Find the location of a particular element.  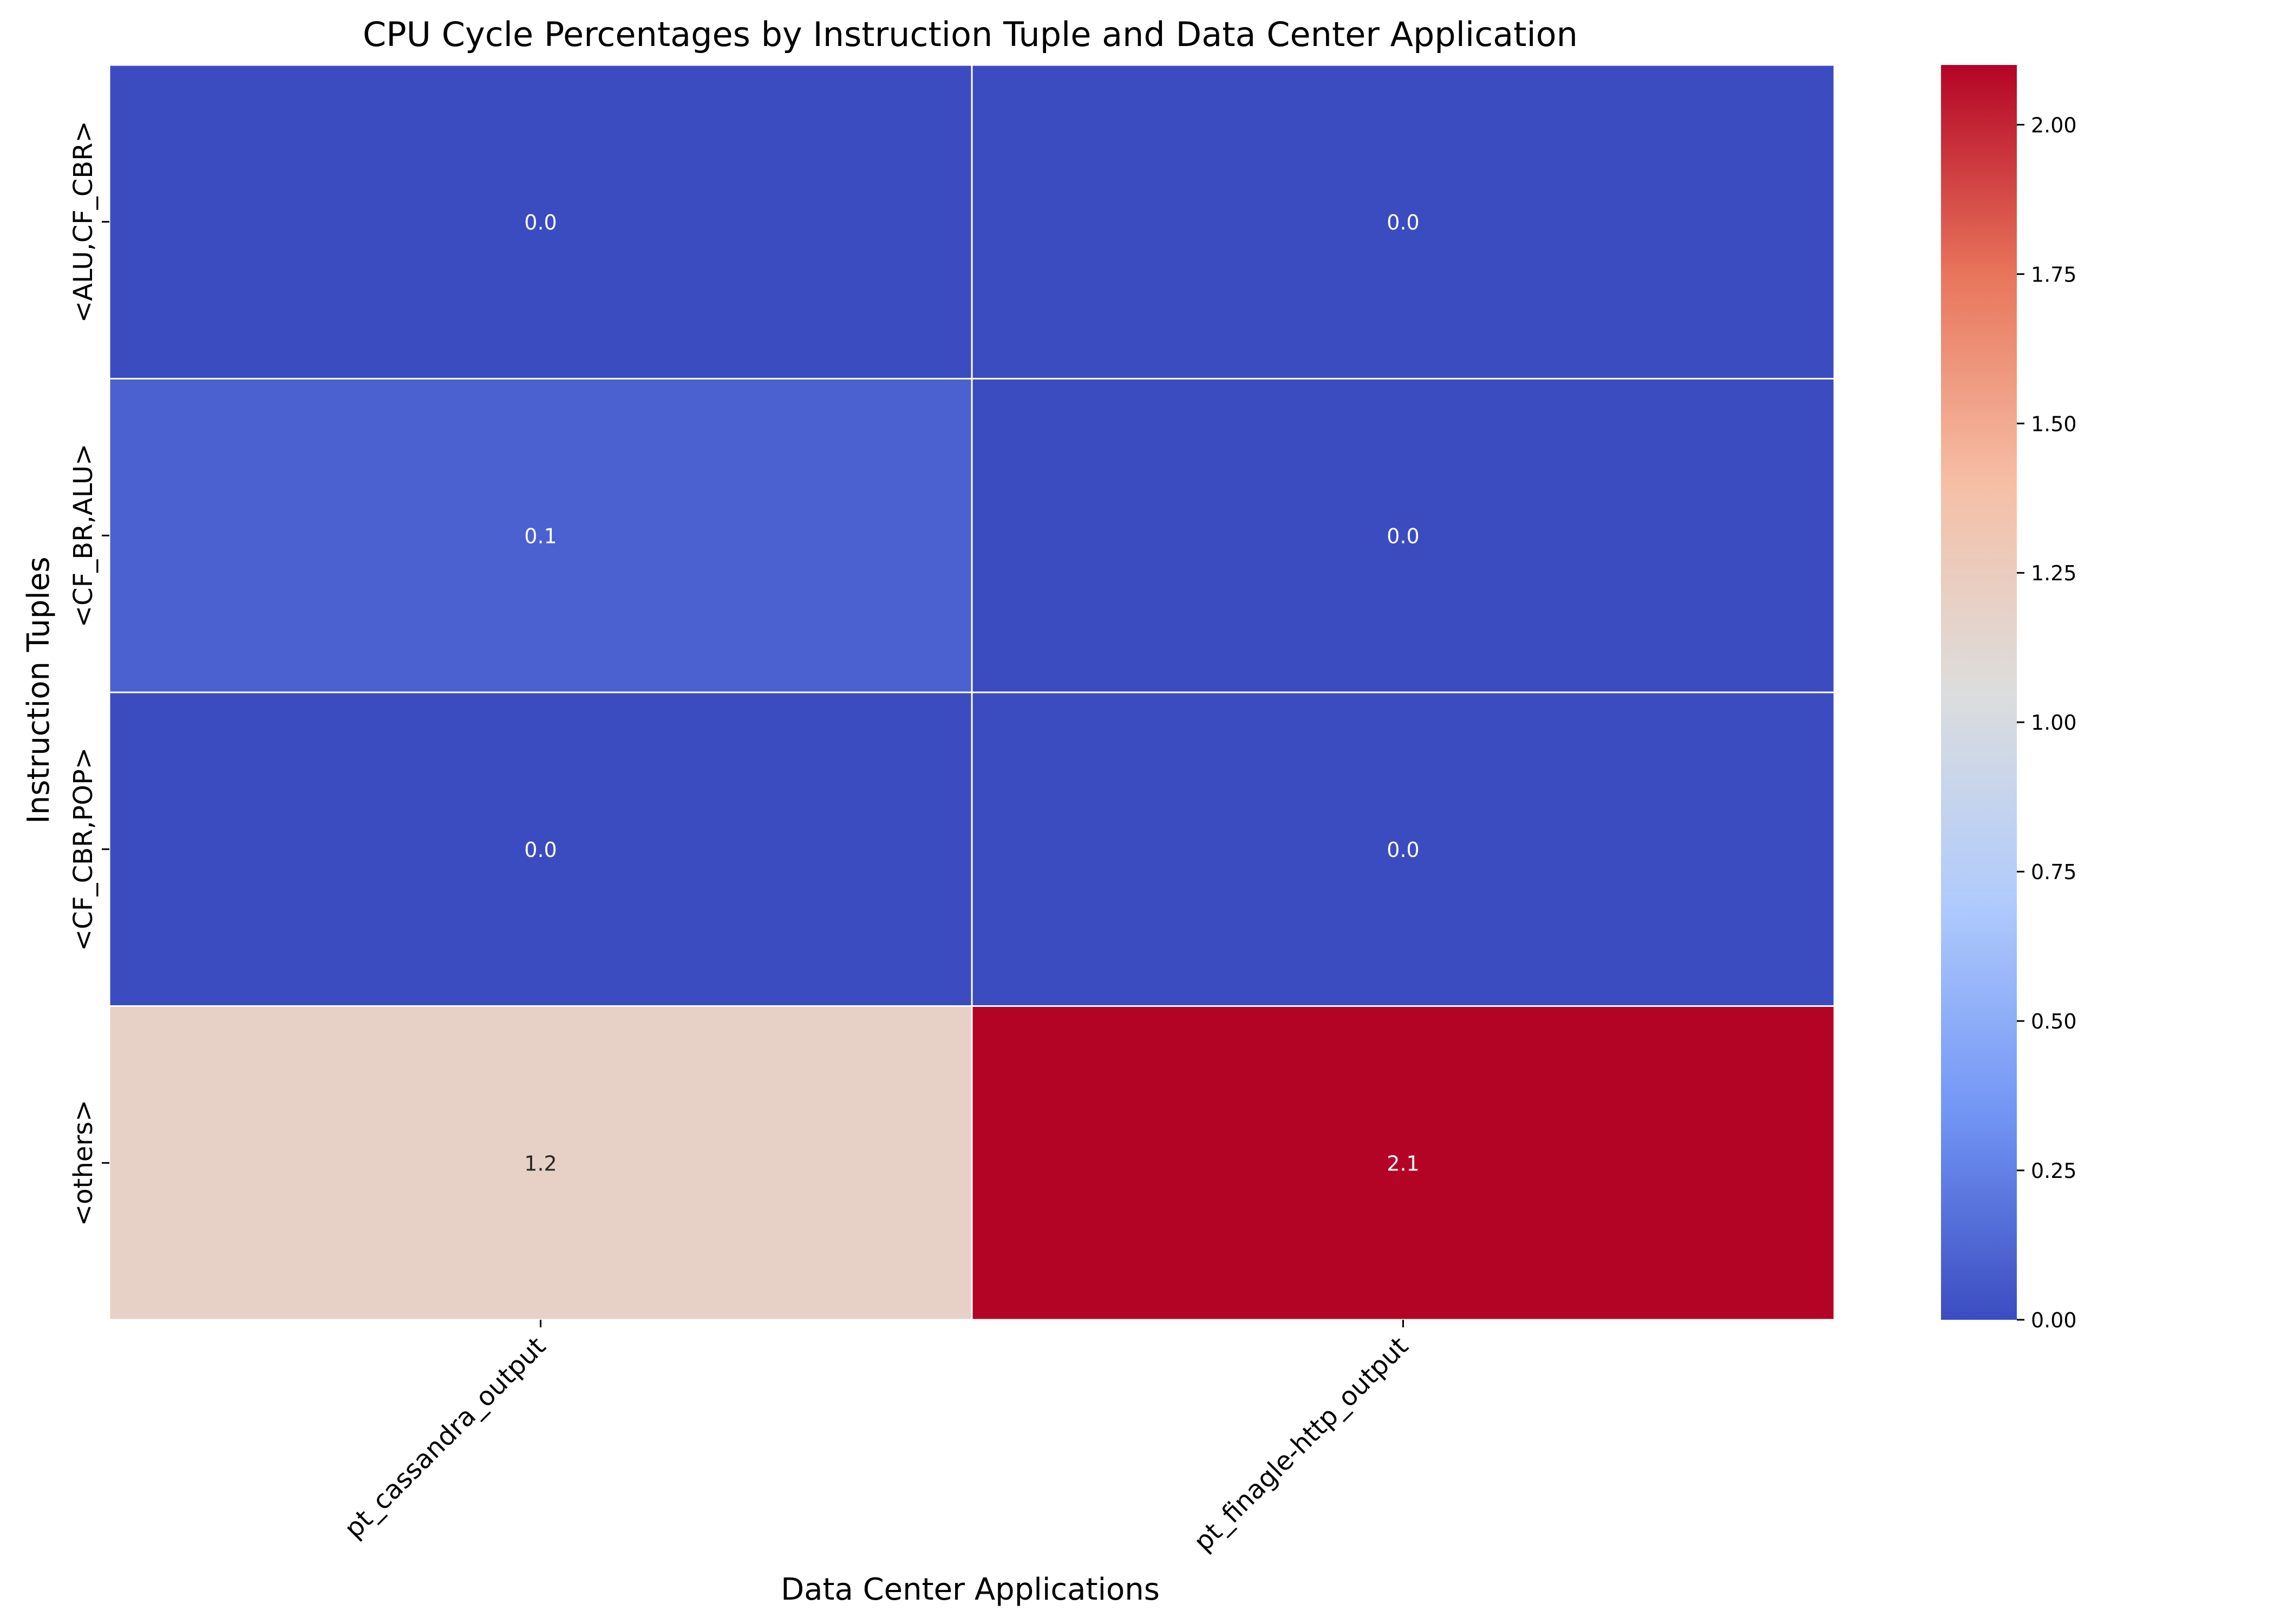

x-tick-label: pt_finagle-http_output is located at coordinates (1301, 1444).